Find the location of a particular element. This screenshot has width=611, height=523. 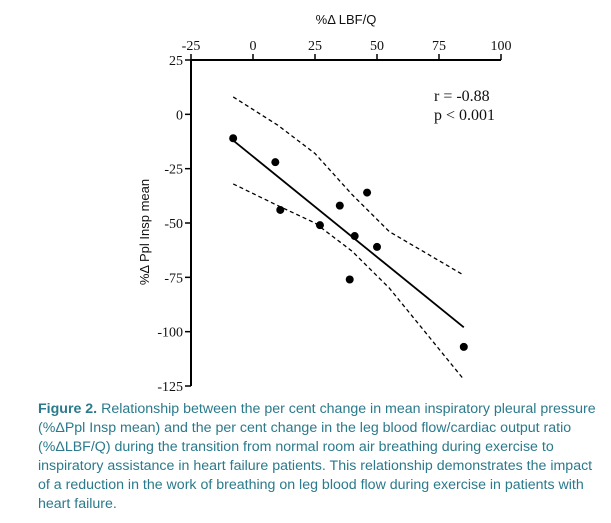

y-tick-label: -100 is located at coordinates (170, 333).